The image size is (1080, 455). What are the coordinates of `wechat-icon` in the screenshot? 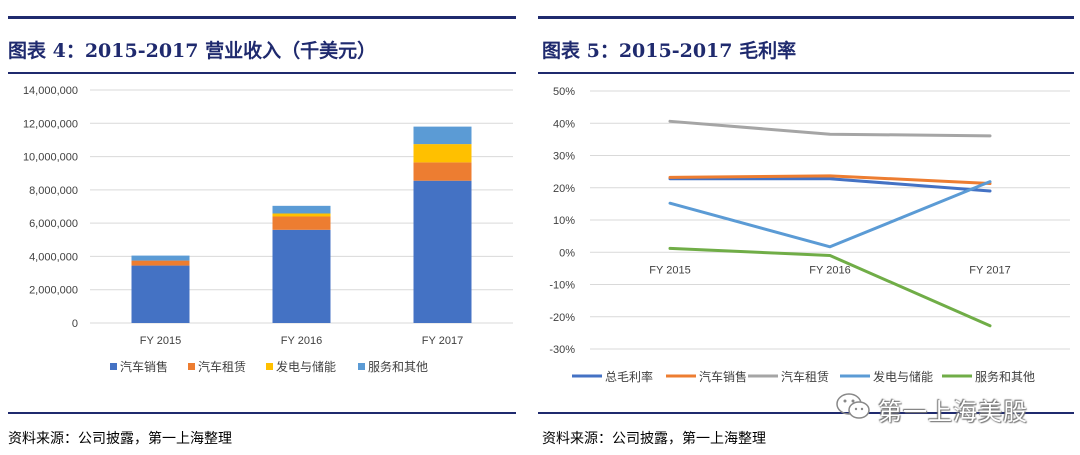 It's located at (853, 406).